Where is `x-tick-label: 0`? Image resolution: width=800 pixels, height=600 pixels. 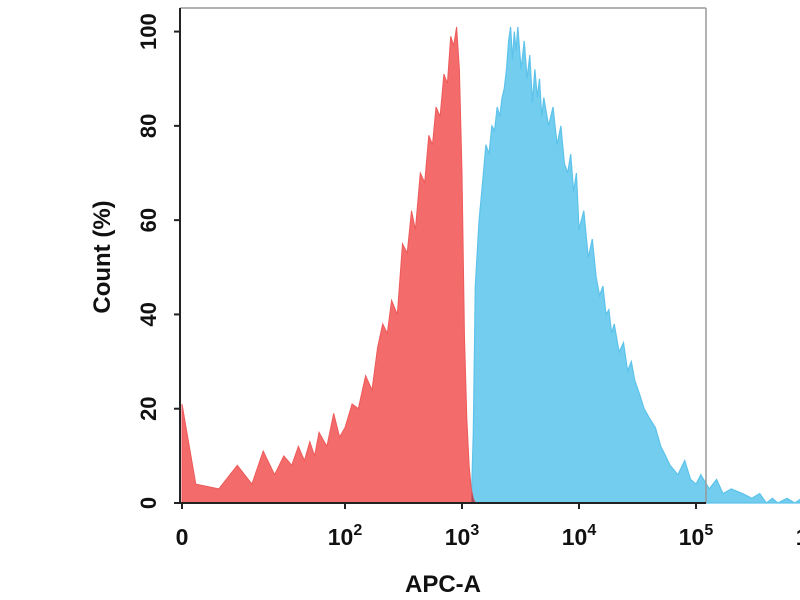
x-tick-label: 0 is located at coordinates (182, 537).